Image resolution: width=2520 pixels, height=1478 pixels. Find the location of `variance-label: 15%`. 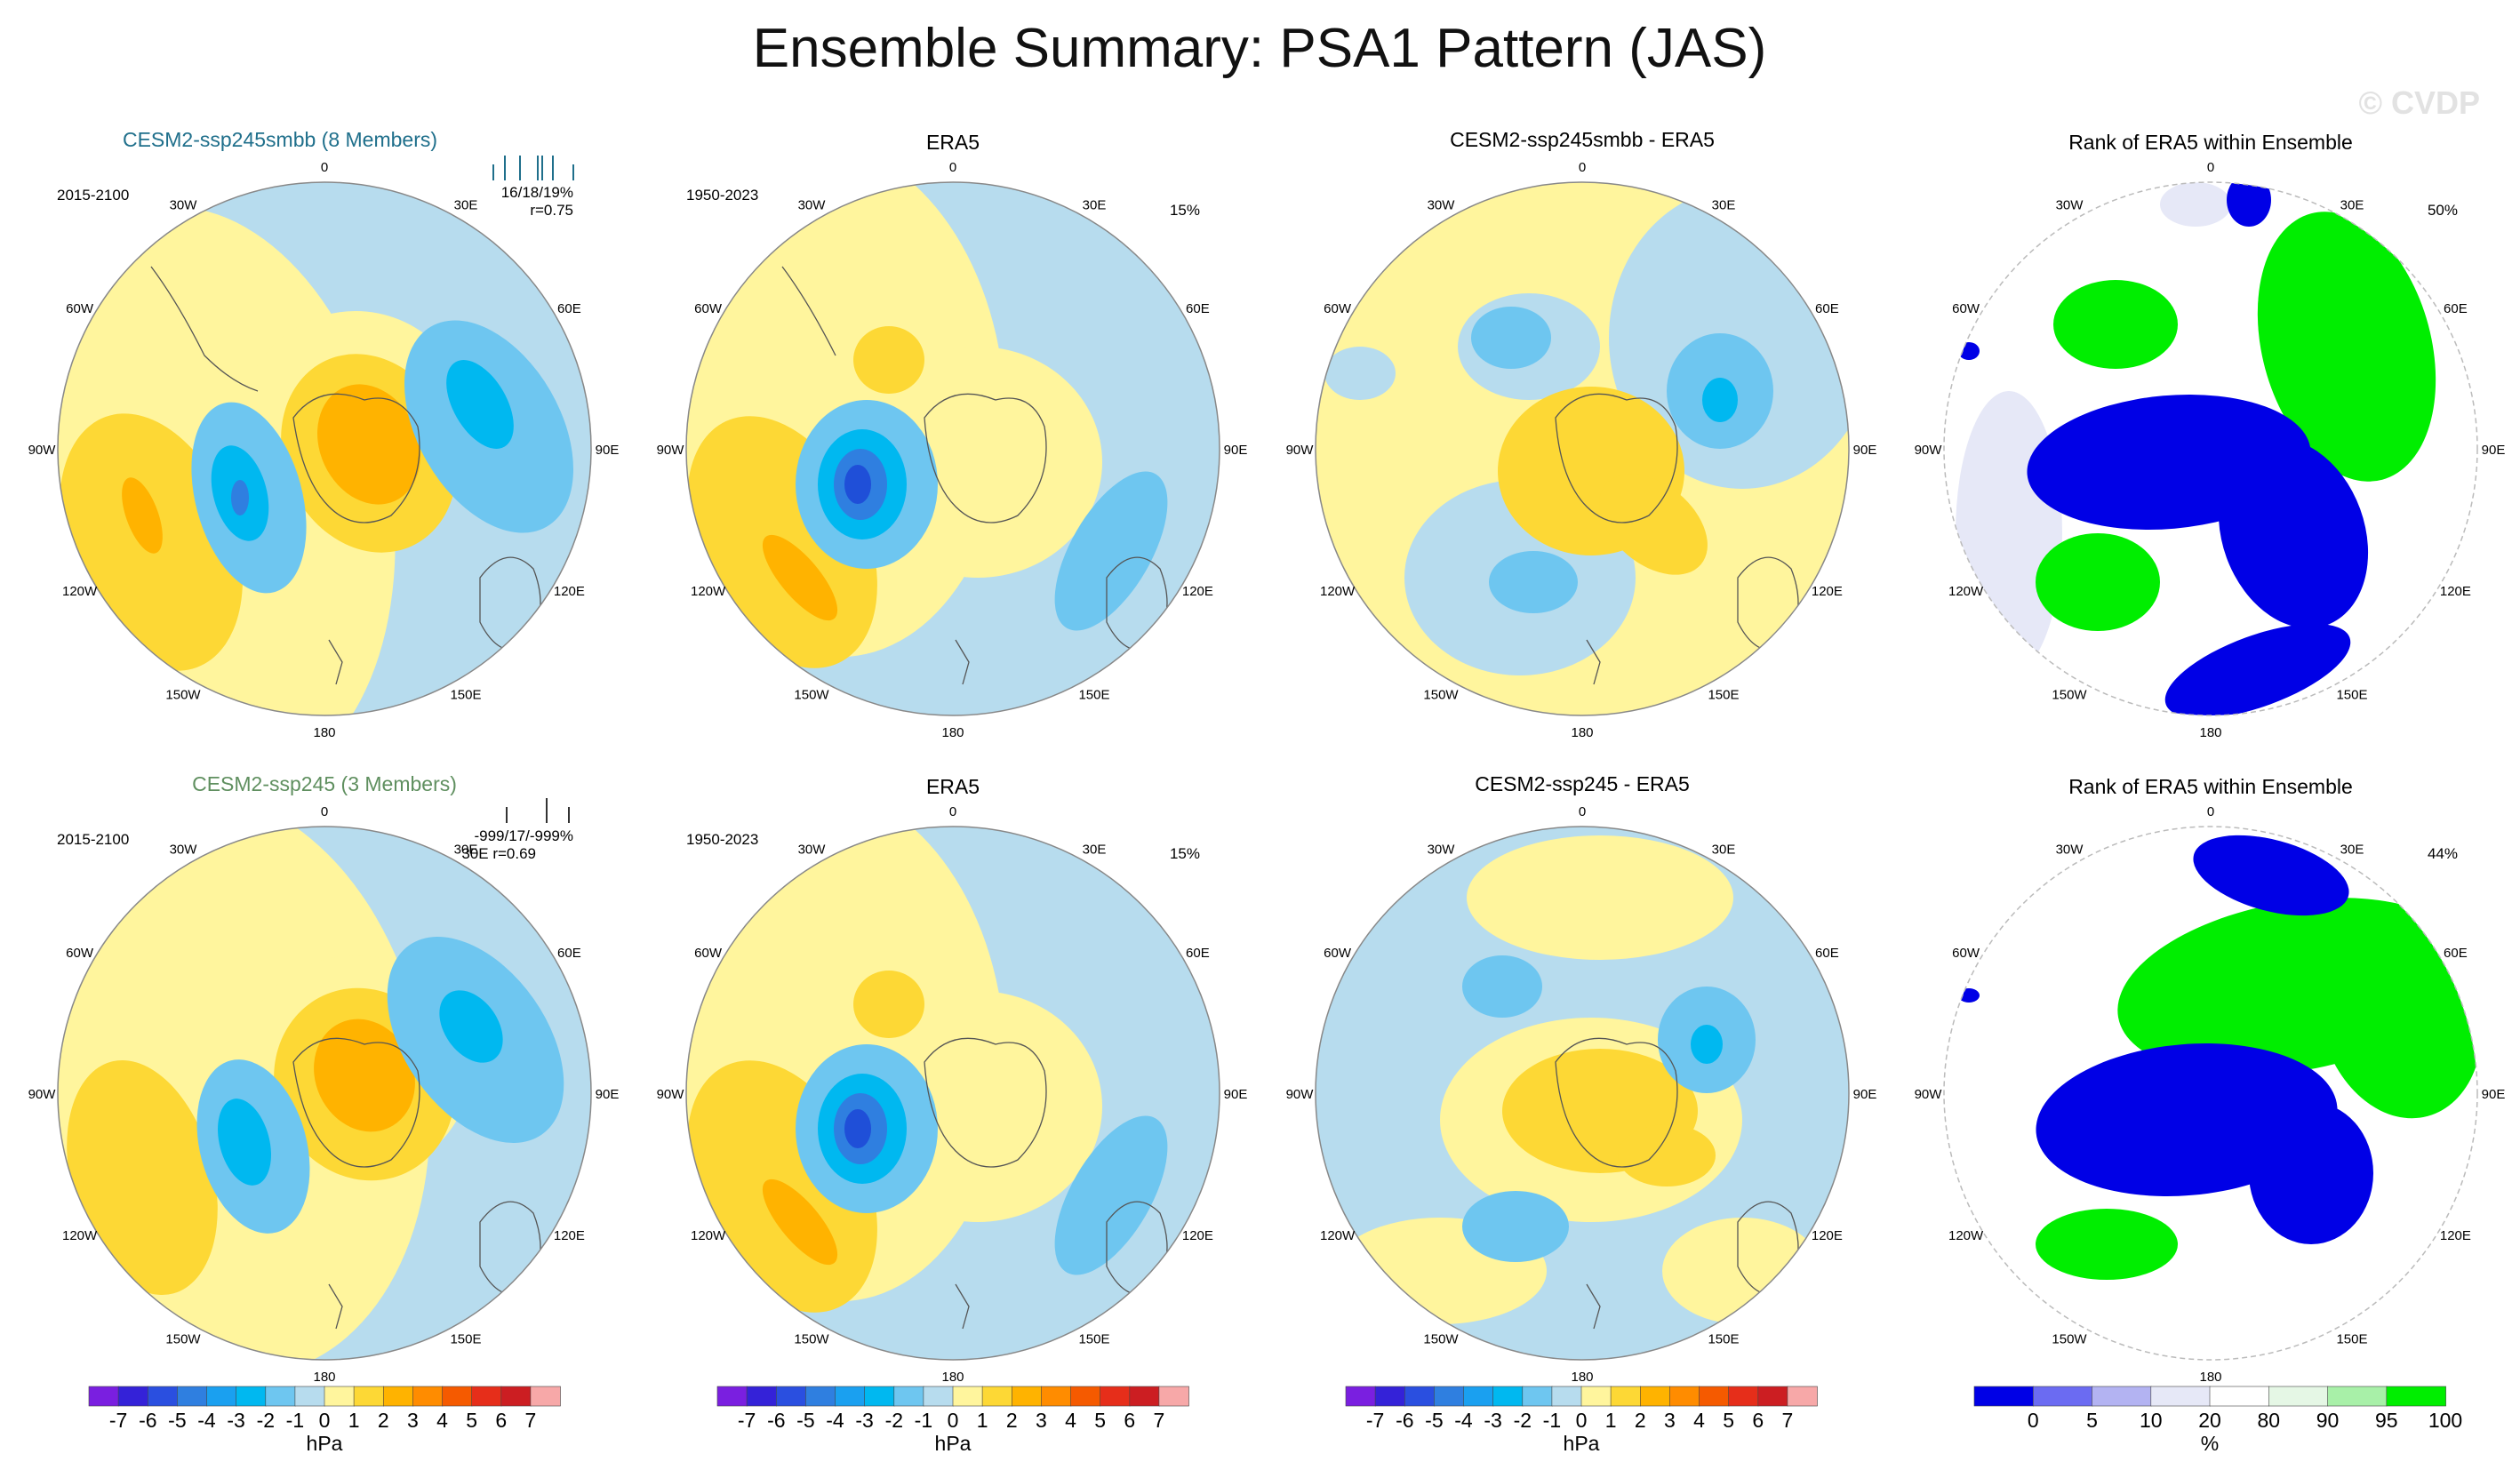

variance-label: 15% is located at coordinates (1185, 853).